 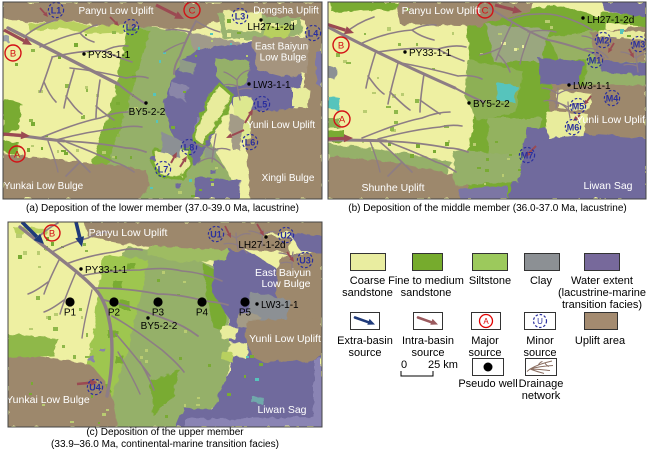 I want to click on svg-text: P4, so click(x=202, y=313).